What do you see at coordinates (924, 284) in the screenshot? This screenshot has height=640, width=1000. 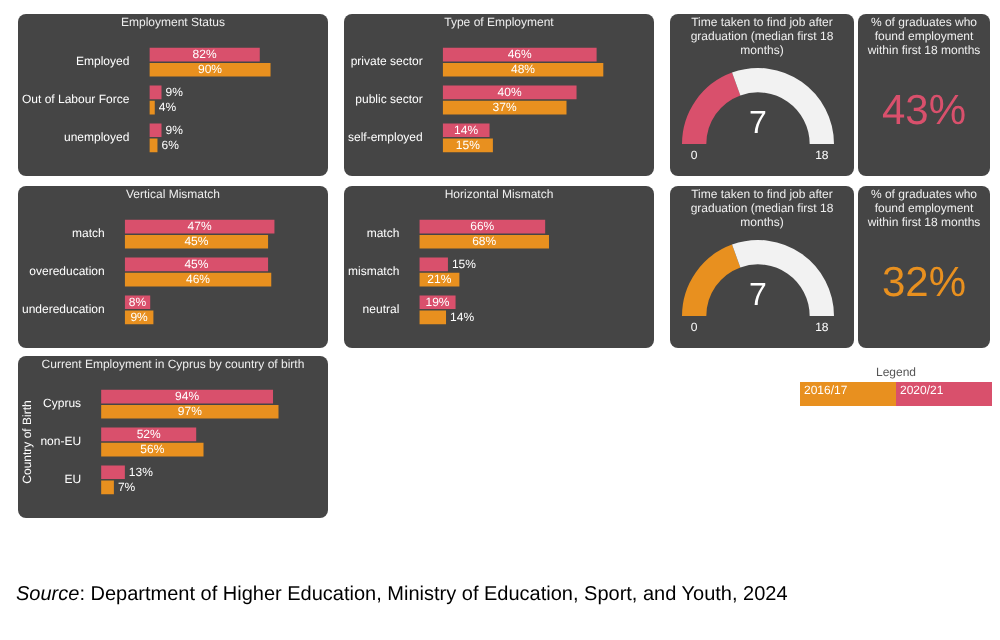 I see `text: 32%` at bounding box center [924, 284].